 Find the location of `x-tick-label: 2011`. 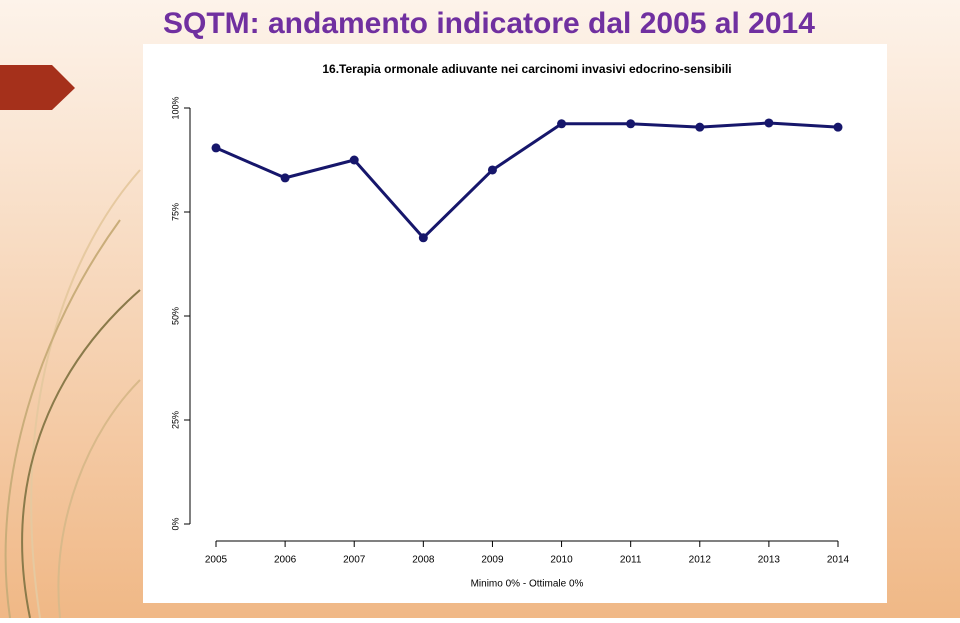

x-tick-label: 2011 is located at coordinates (631, 560).